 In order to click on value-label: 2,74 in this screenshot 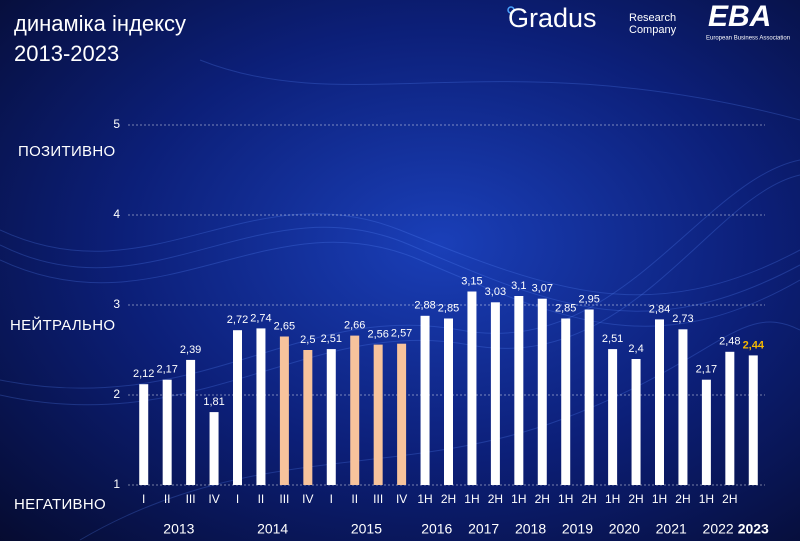, I will do `click(260, 318)`.